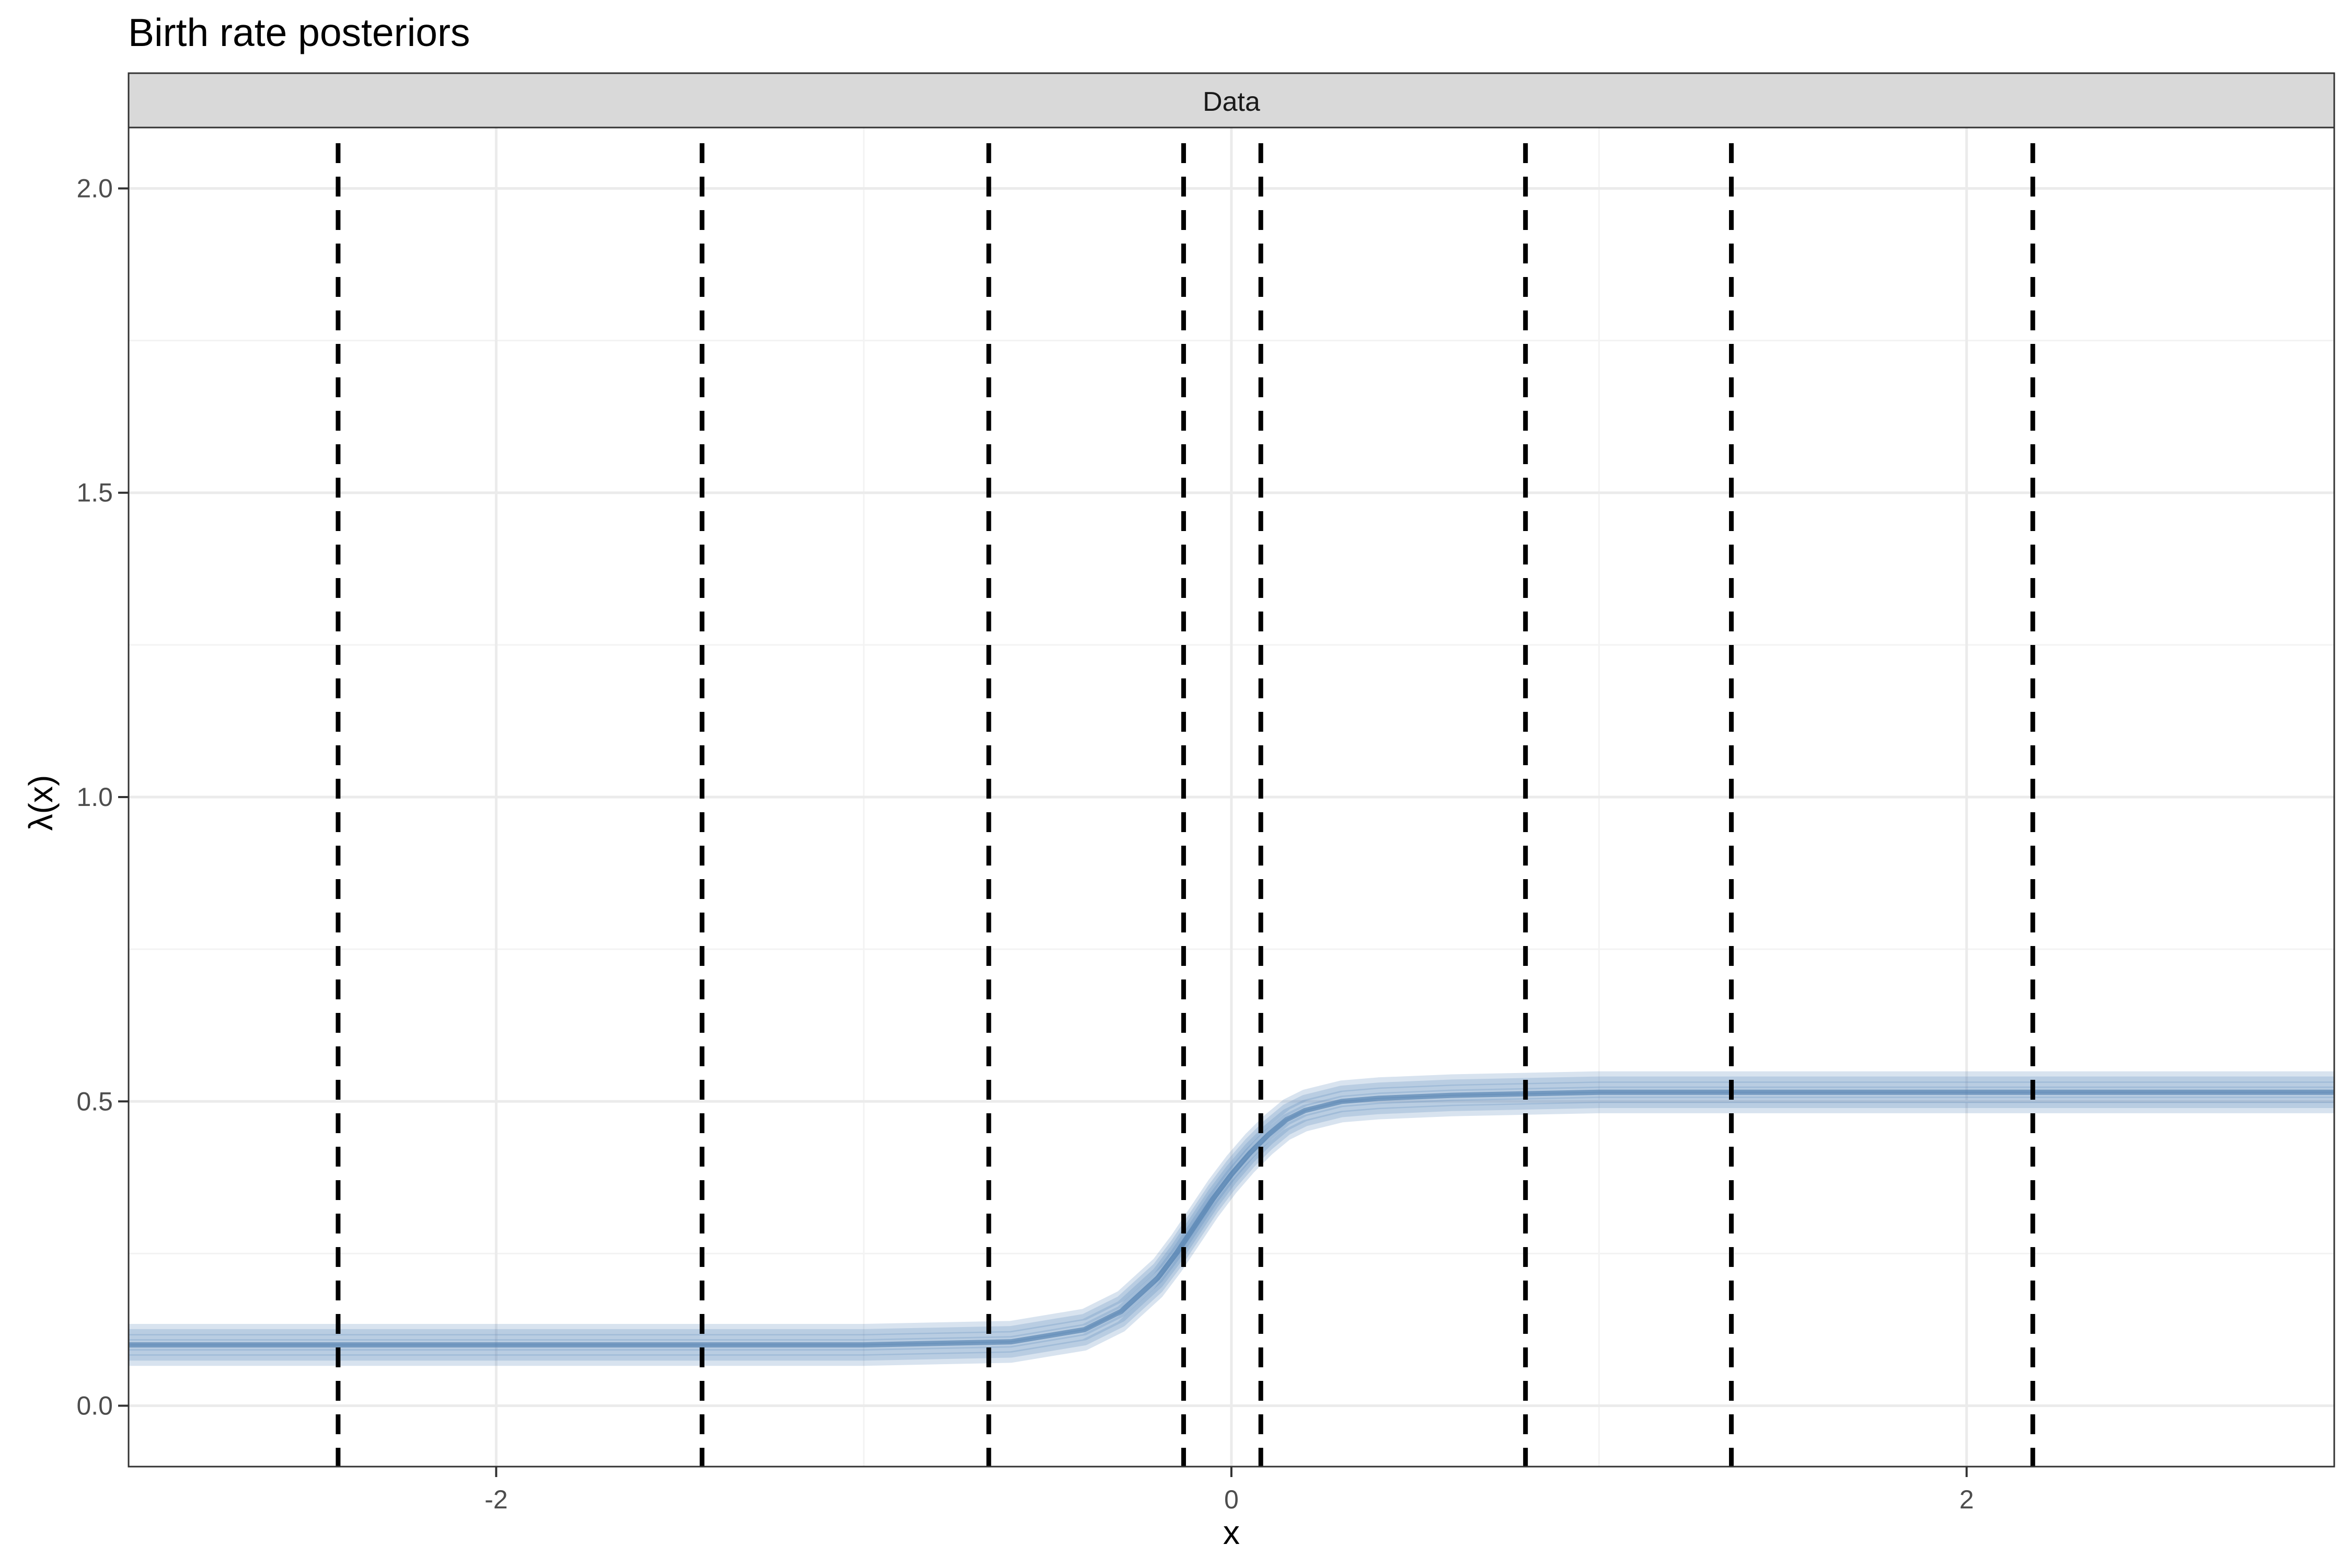  I want to click on y-axis-title: λ(x), so click(41, 803).